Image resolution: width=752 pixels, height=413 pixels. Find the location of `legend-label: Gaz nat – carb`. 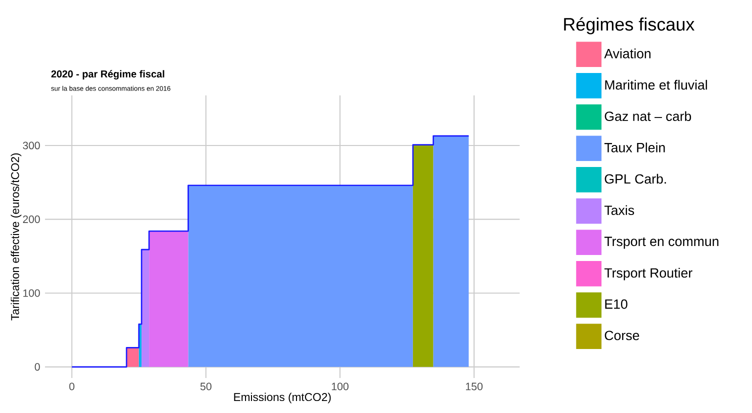

legend-label: Gaz nat – carb is located at coordinates (648, 116).